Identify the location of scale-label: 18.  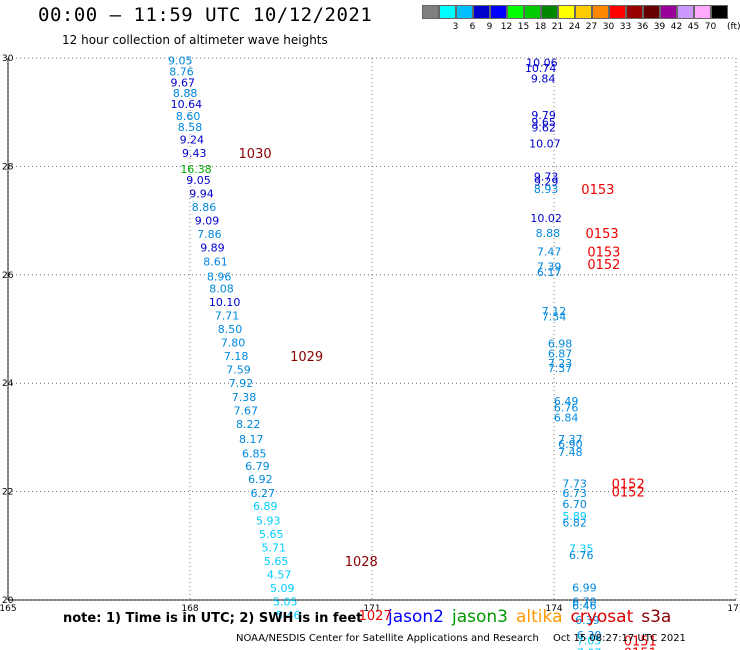
(540, 27).